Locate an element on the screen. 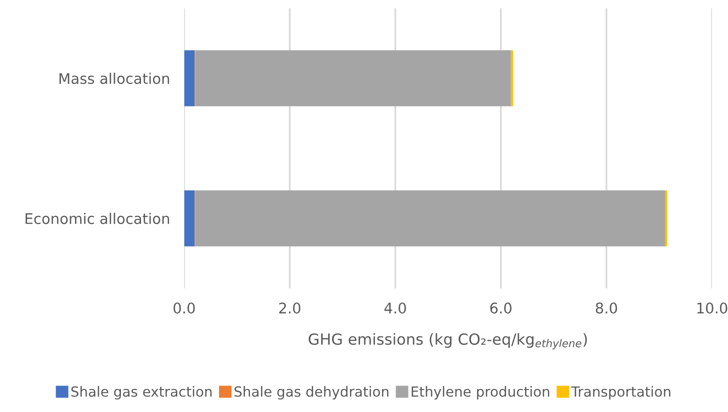  x-tick-label: 8.0 is located at coordinates (607, 308).